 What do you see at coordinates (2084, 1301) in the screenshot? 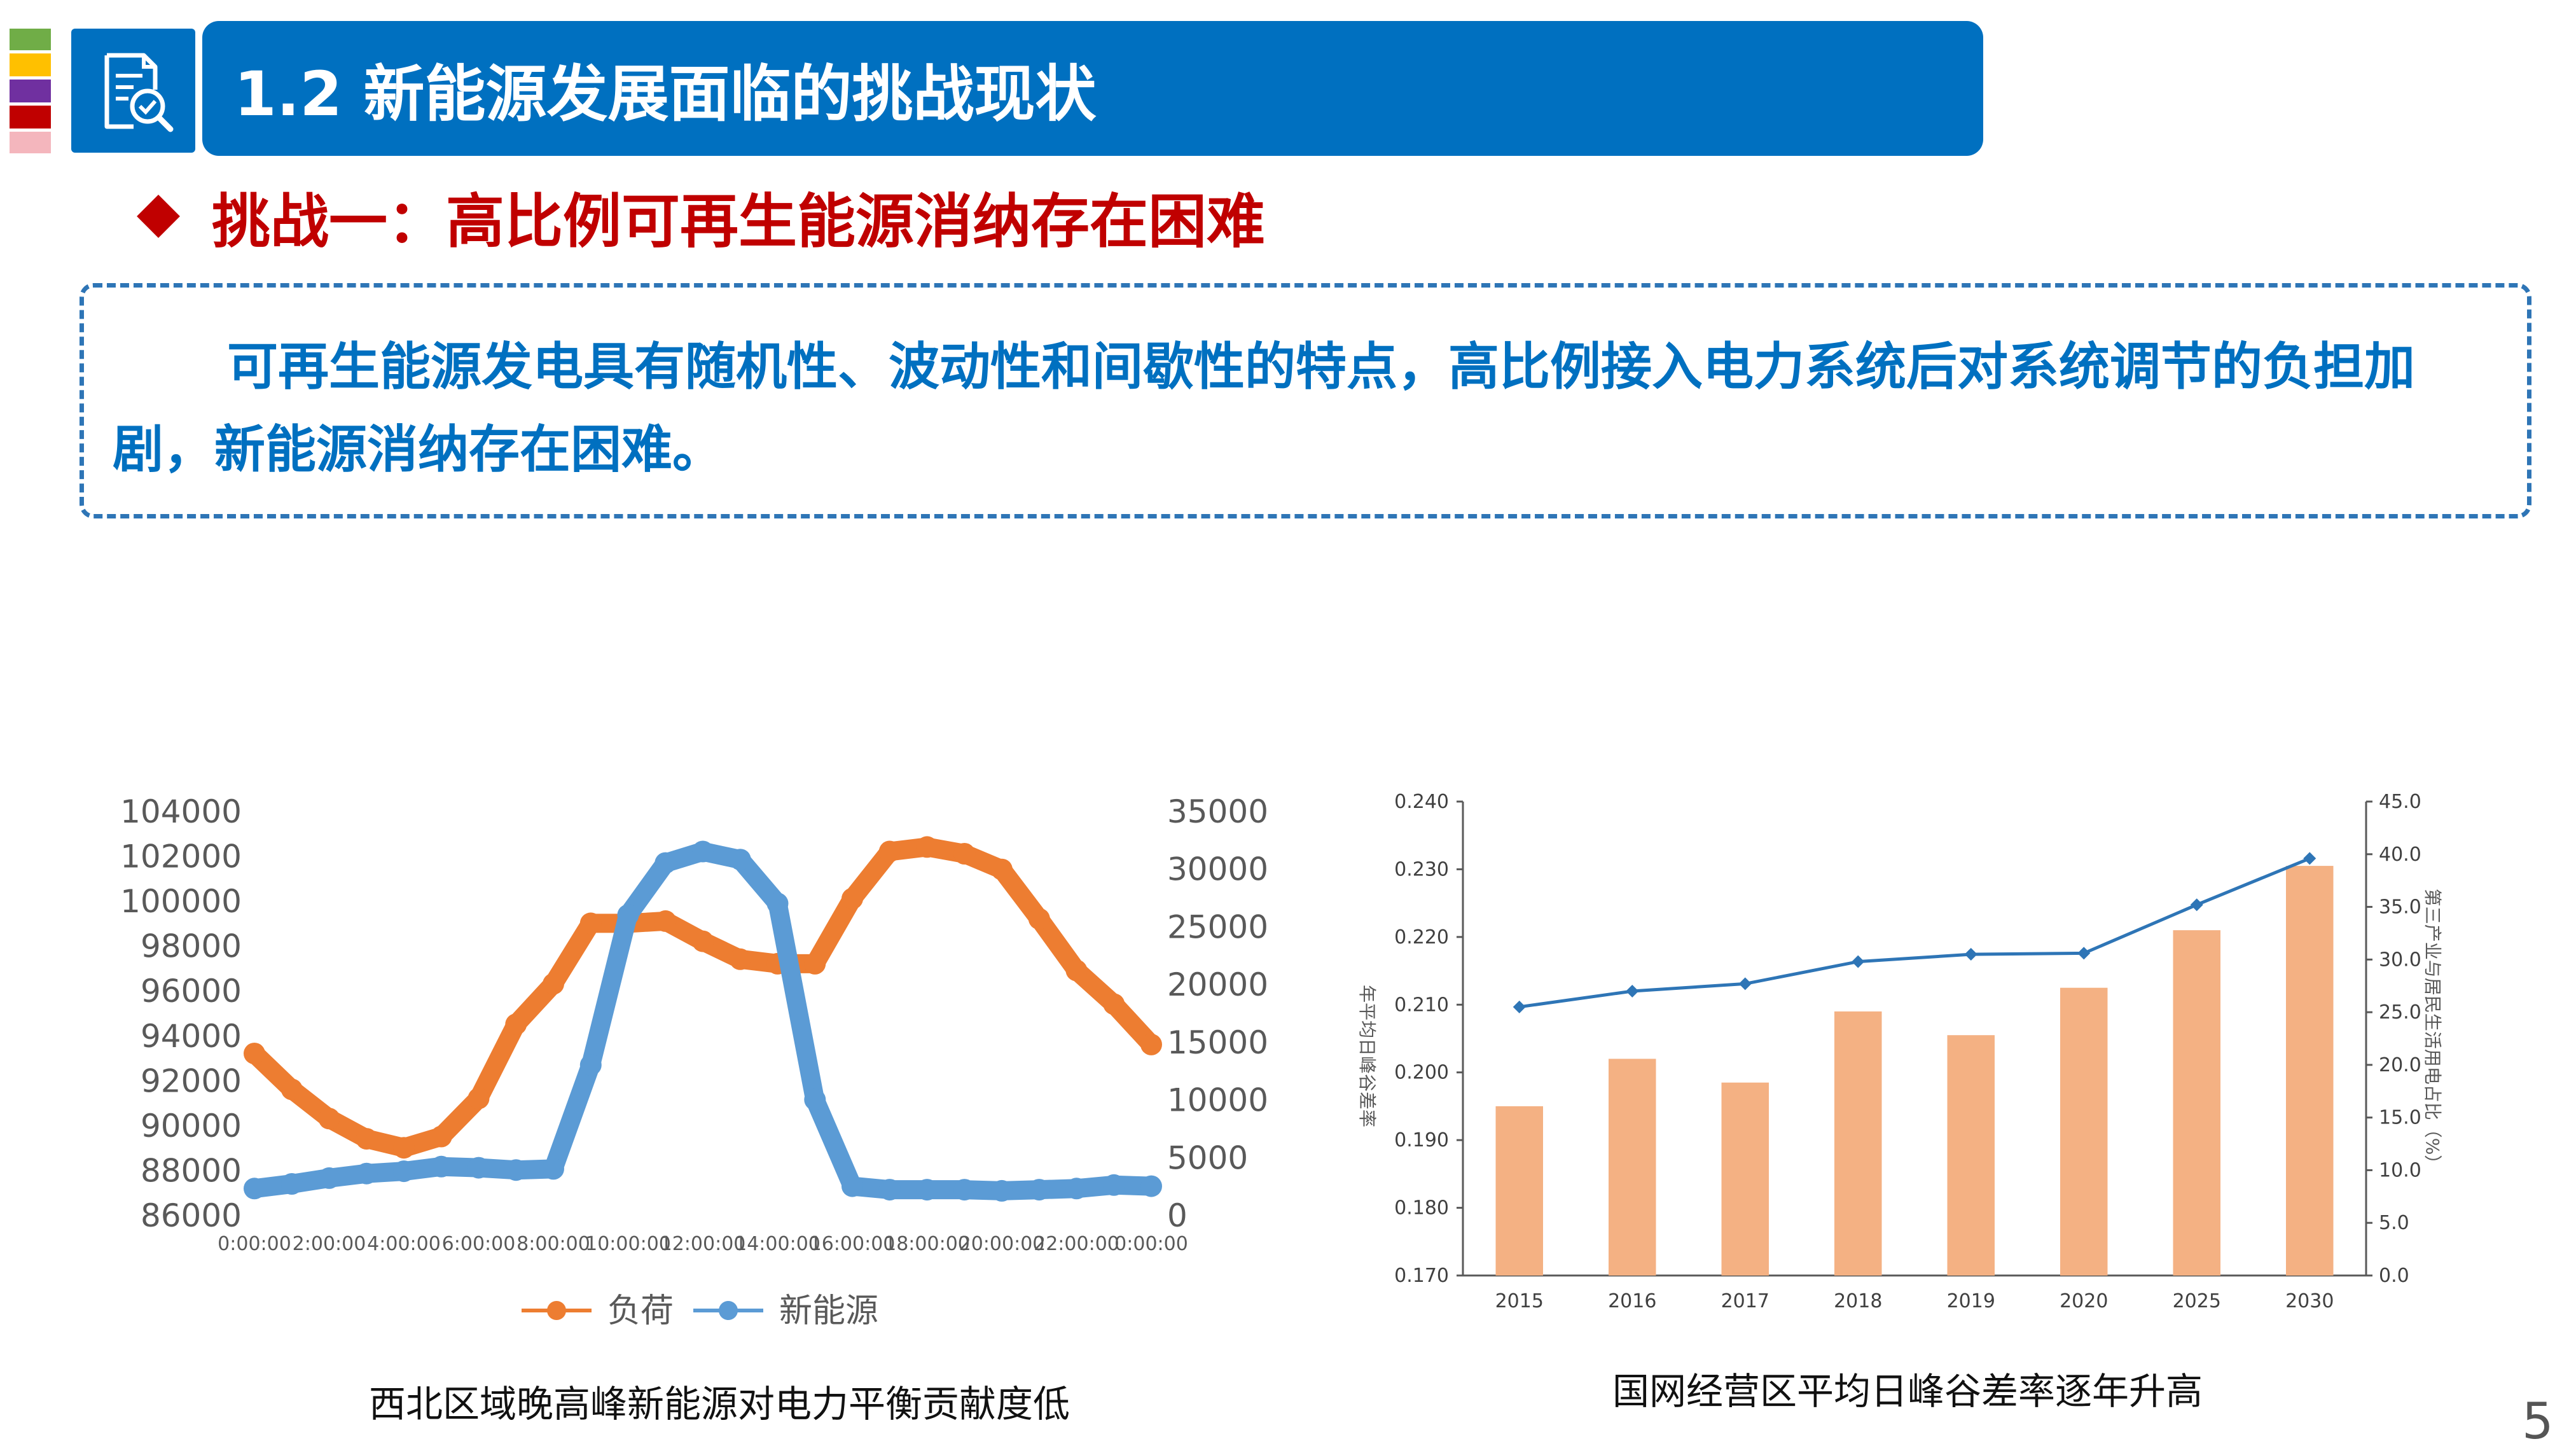
I see `x-tick-label: 2020` at bounding box center [2084, 1301].